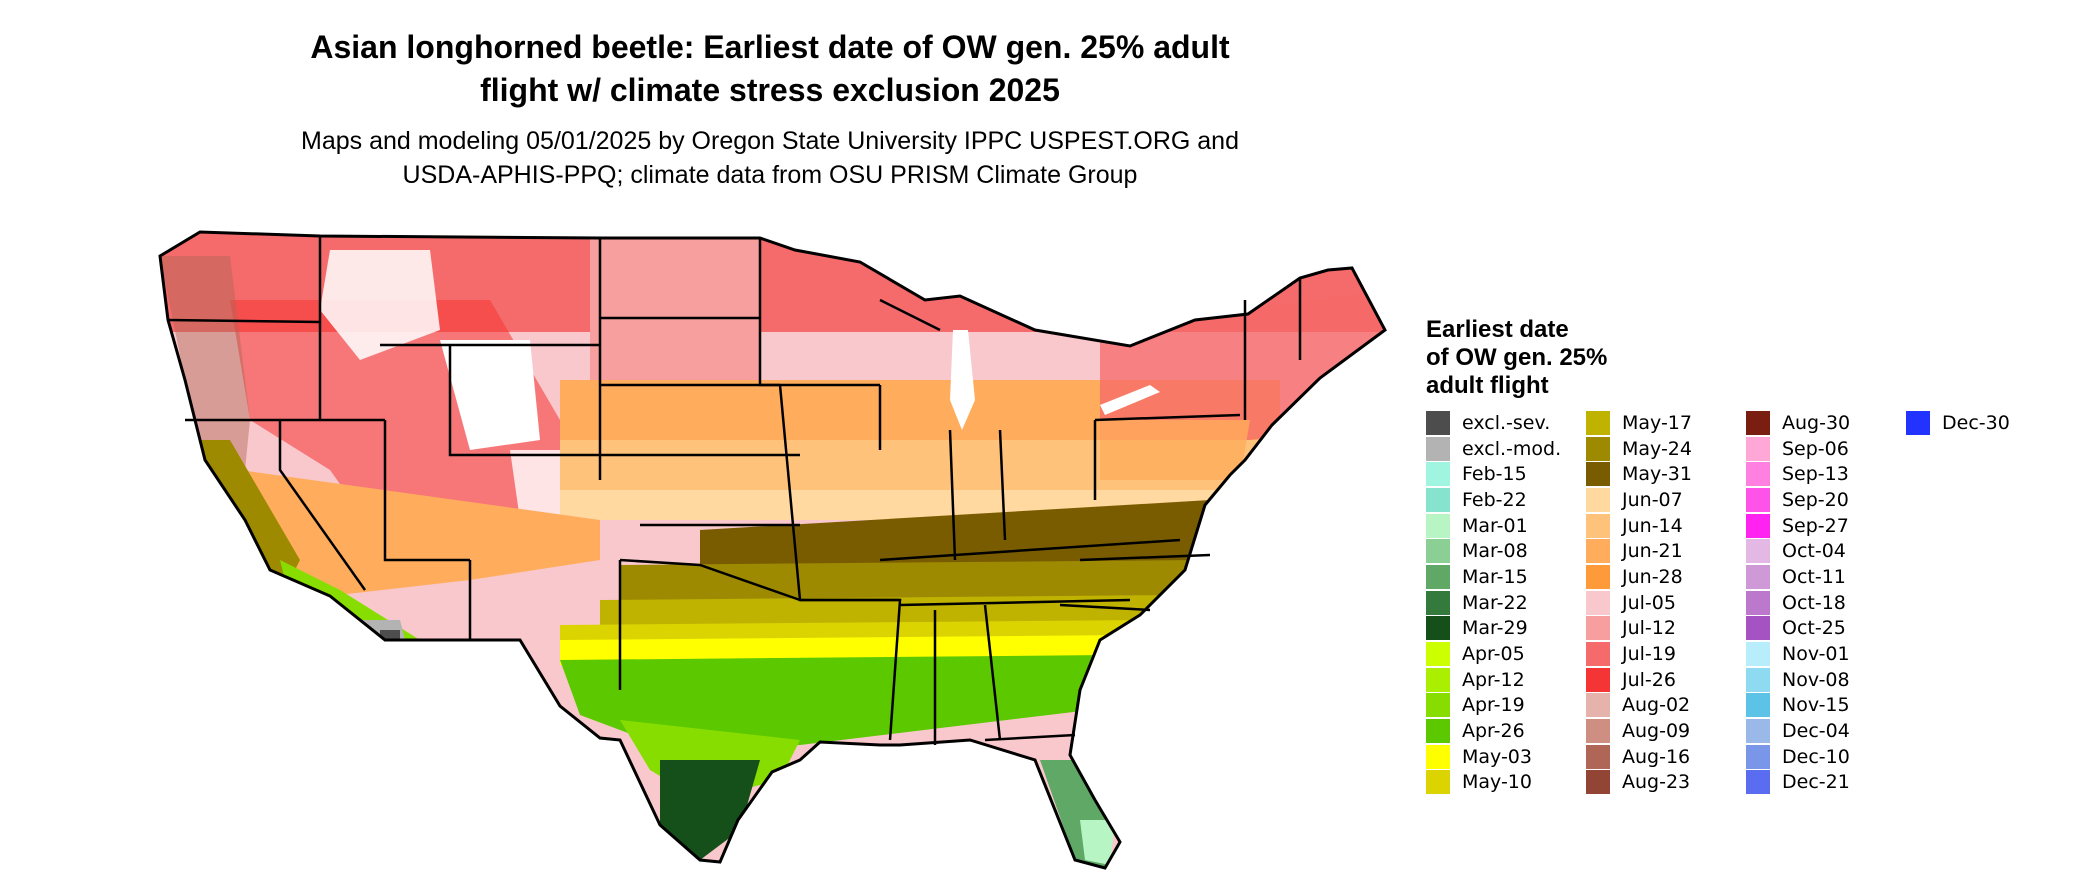 The width and height of the screenshot is (2100, 892). I want to click on legend-item: May-03, so click(1506, 757).